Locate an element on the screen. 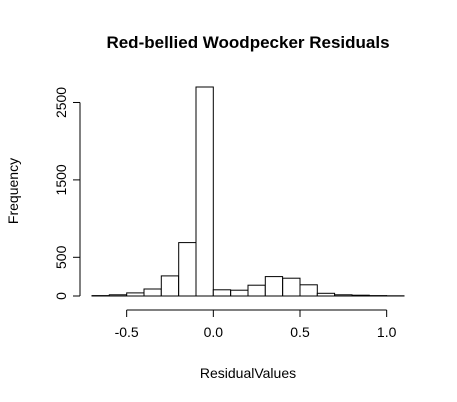  x-axis: -0.5 0.0 0.5 1.0 is located at coordinates (256, 324).